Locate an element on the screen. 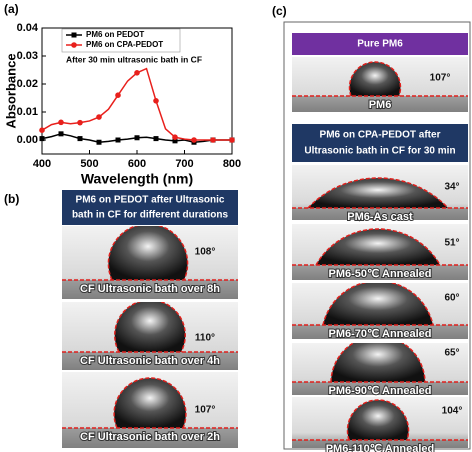  photo-caption: PM6-As cast is located at coordinates (380, 217).